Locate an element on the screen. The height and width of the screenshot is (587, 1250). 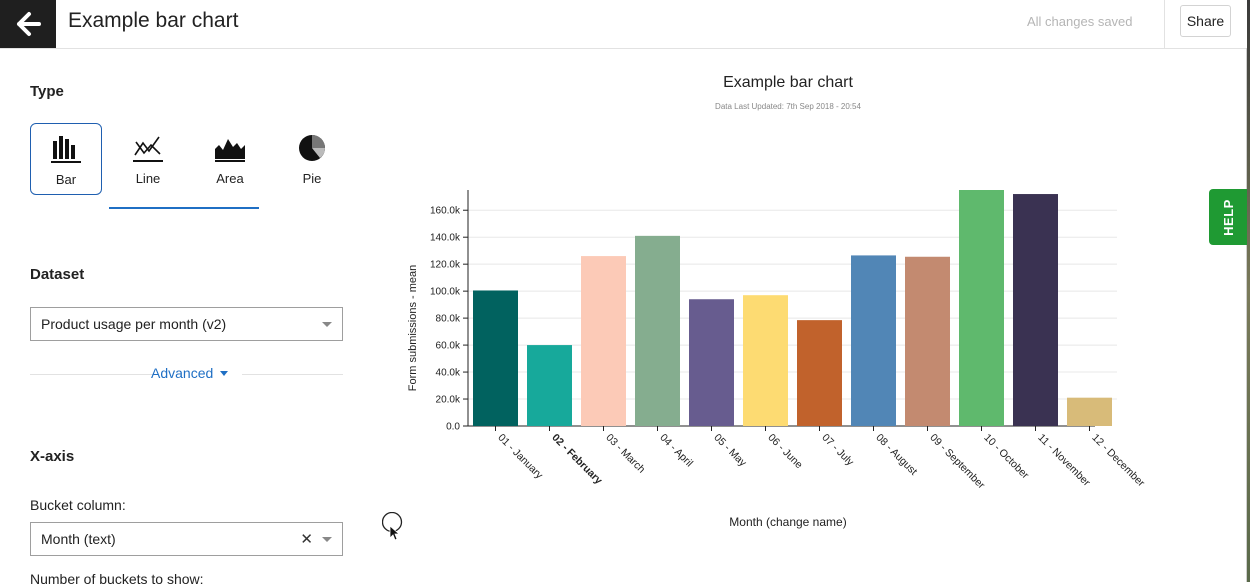
dataset-select: Product usage per month (v2) is located at coordinates (186, 324).